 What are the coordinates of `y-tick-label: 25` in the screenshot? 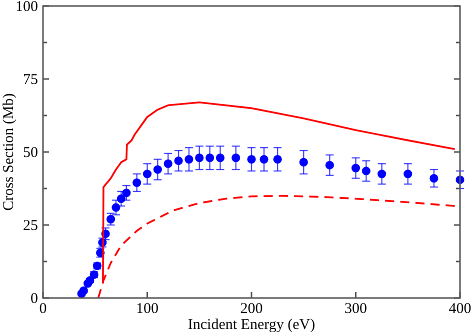 It's located at (30, 226).